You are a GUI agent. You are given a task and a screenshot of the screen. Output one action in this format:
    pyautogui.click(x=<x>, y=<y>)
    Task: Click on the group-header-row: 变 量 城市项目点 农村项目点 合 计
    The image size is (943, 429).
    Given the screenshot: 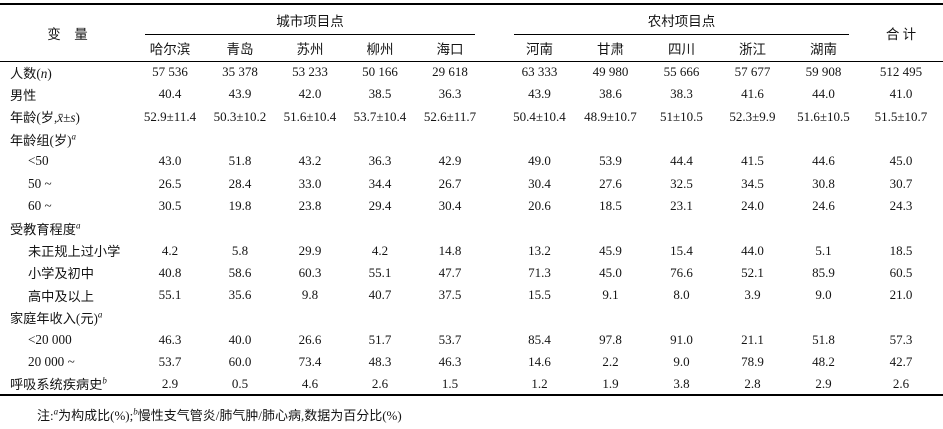 What is the action you would take?
    pyautogui.click(x=471, y=23)
    